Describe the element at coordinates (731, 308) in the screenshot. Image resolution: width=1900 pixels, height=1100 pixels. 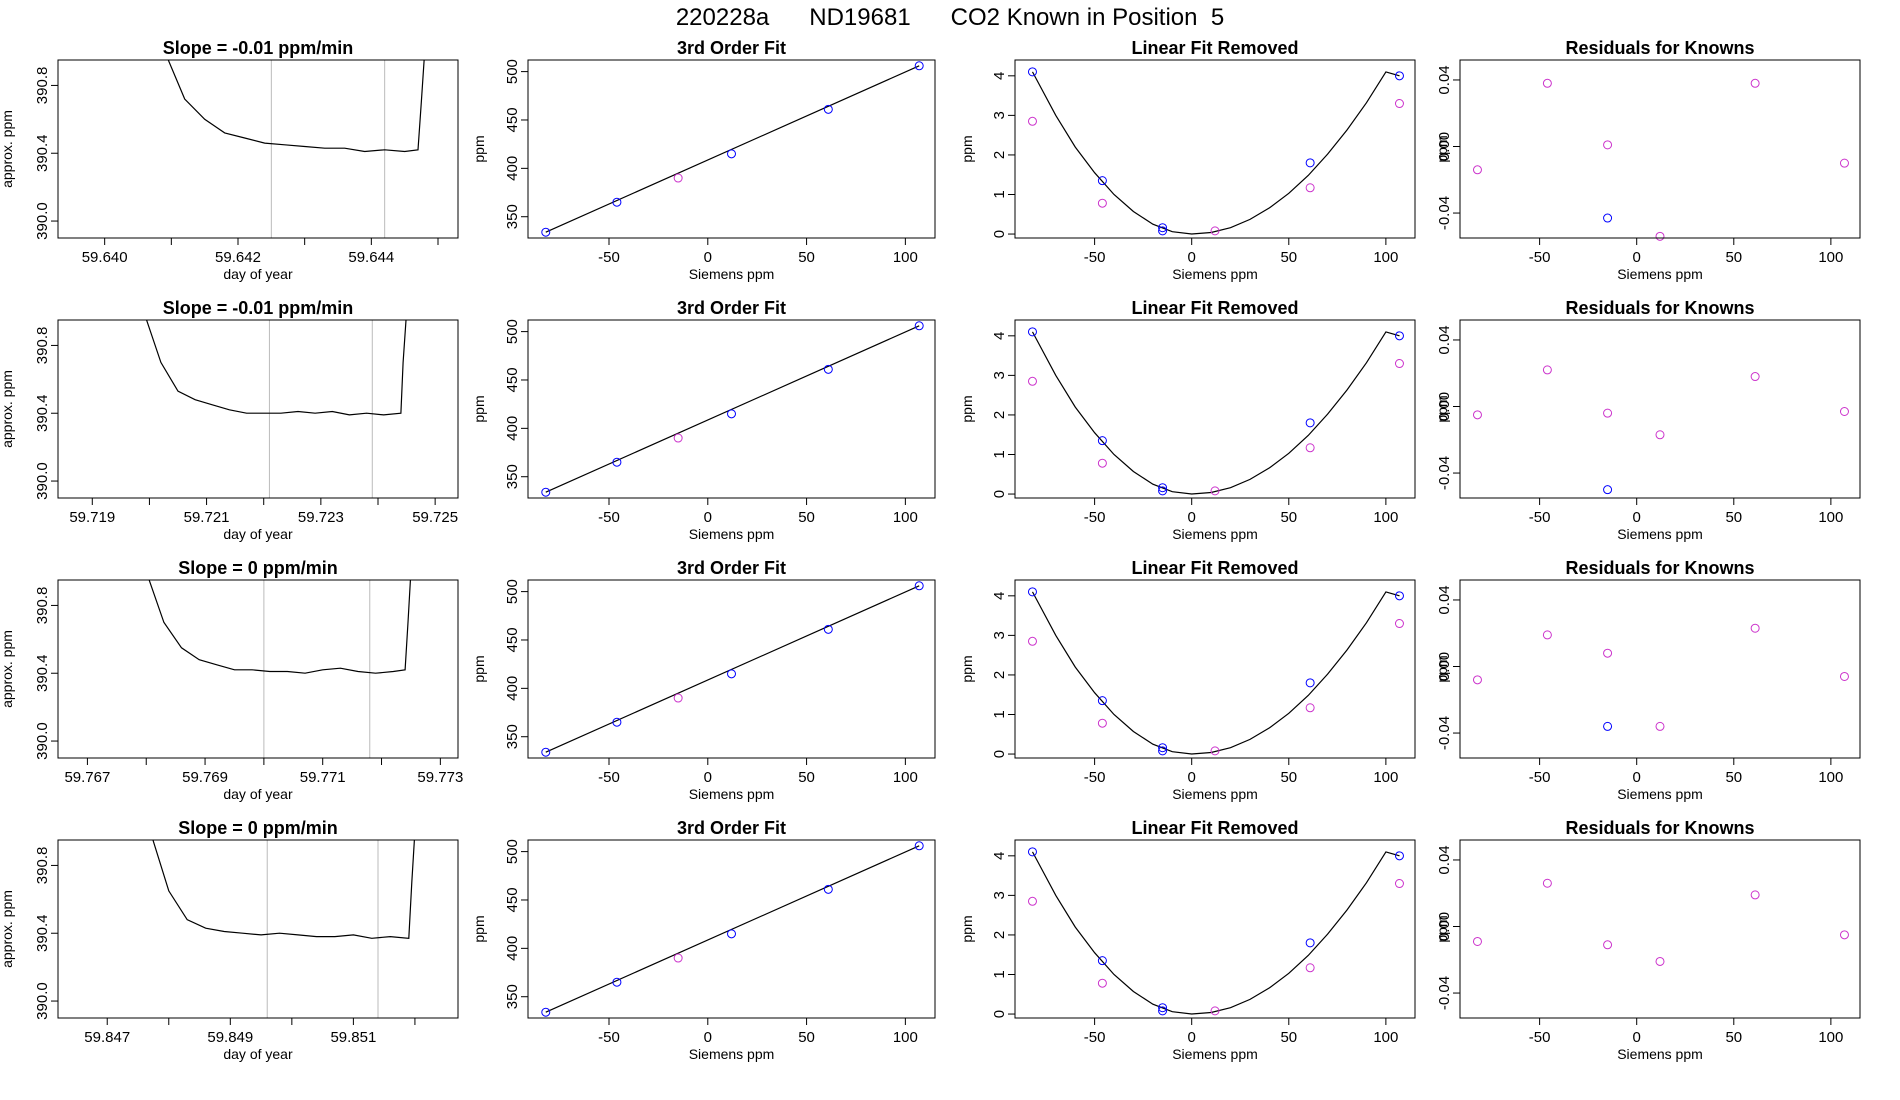
I see `fit-title-1: 3rd Order Fit` at that location.